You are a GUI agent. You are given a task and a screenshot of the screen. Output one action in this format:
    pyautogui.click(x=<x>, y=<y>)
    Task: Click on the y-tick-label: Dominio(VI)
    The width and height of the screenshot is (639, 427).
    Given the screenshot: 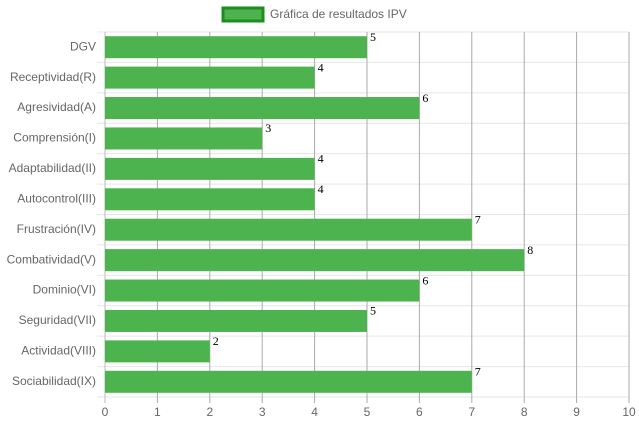 What is the action you would take?
    pyautogui.click(x=64, y=290)
    